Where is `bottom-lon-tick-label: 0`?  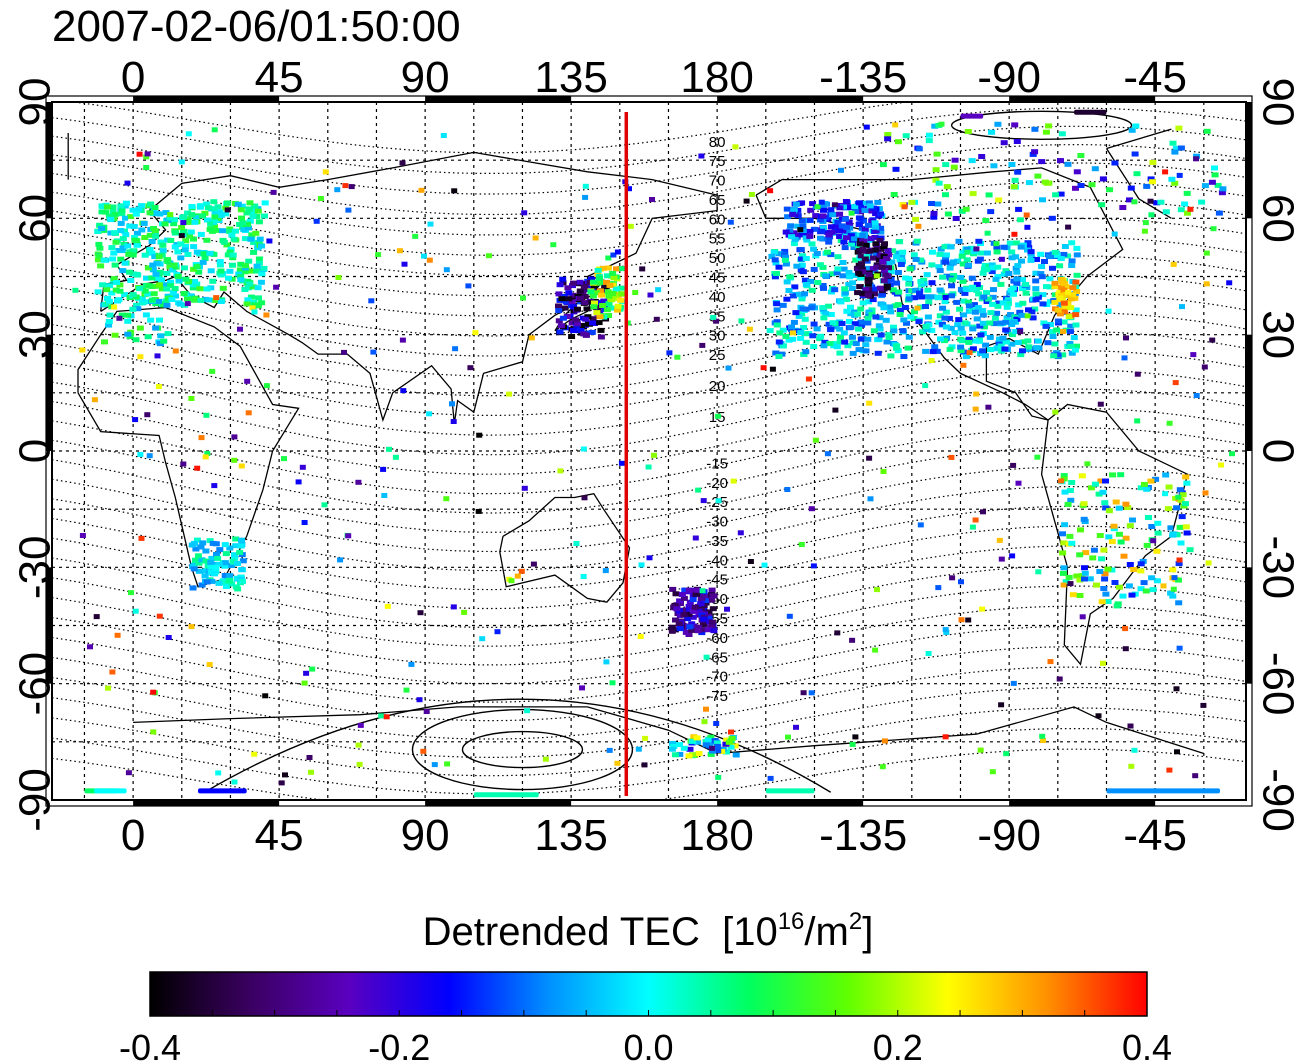
bottom-lon-tick-label: 0 is located at coordinates (133, 835).